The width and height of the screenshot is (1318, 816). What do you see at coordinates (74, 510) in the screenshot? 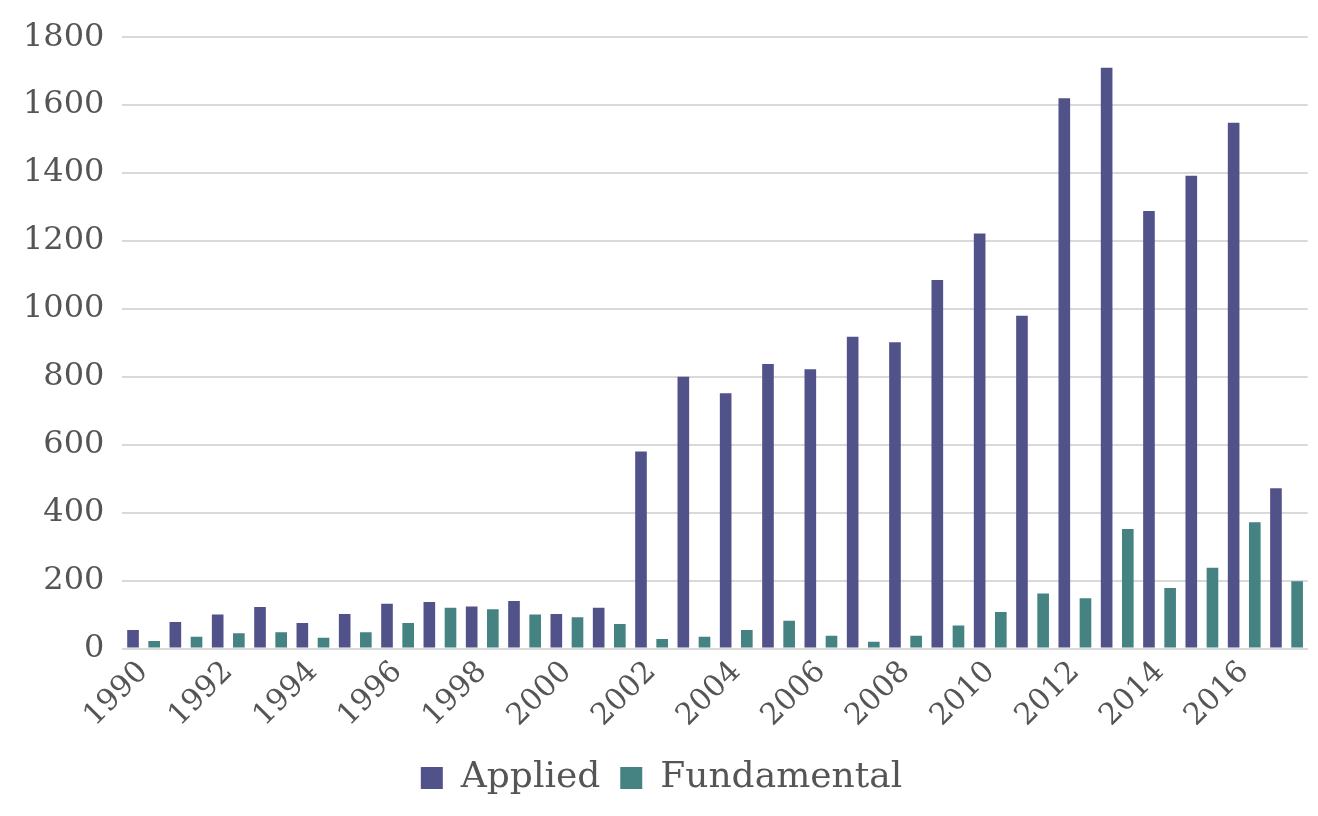
I see `y-tick-label: 400` at bounding box center [74, 510].